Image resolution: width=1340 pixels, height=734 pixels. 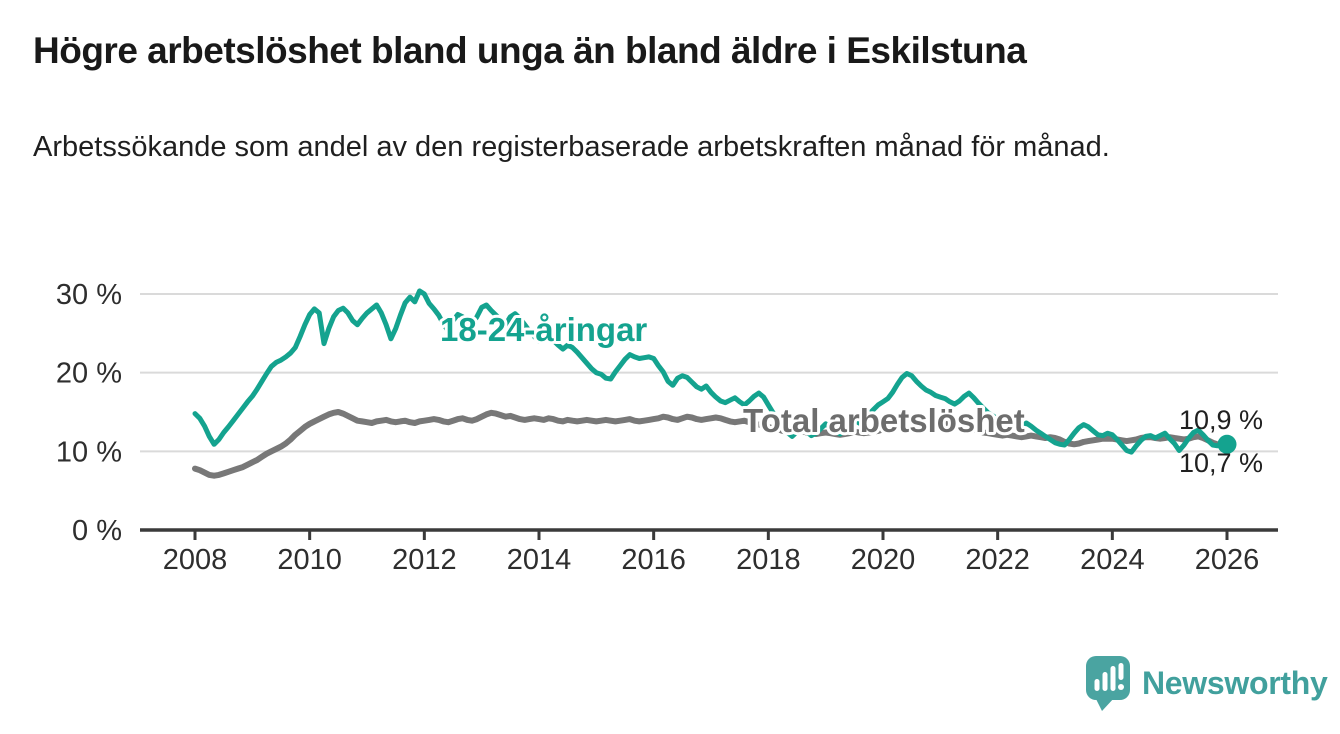 I want to click on x-tick-label: 2012, so click(x=424, y=560).